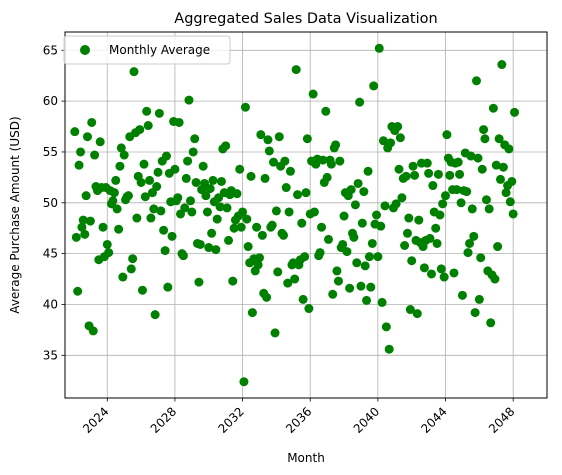 The height and width of the screenshot is (475, 562). What do you see at coordinates (50, 152) in the screenshot?
I see `y-tick-label: 55` at bounding box center [50, 152].